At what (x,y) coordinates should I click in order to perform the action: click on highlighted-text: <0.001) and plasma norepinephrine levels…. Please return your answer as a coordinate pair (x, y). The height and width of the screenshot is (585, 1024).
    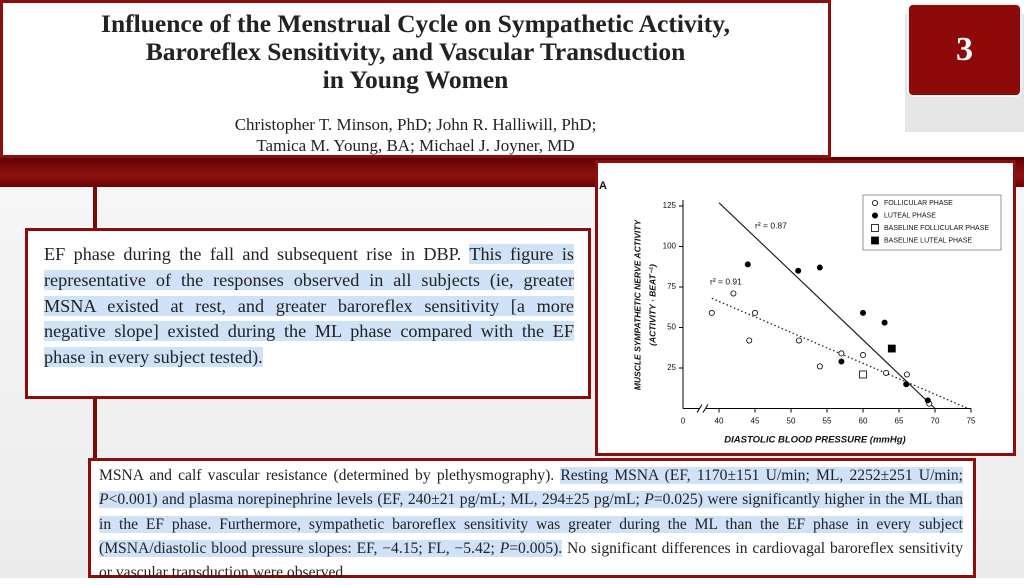
    Looking at the image, I should click on (376, 500).